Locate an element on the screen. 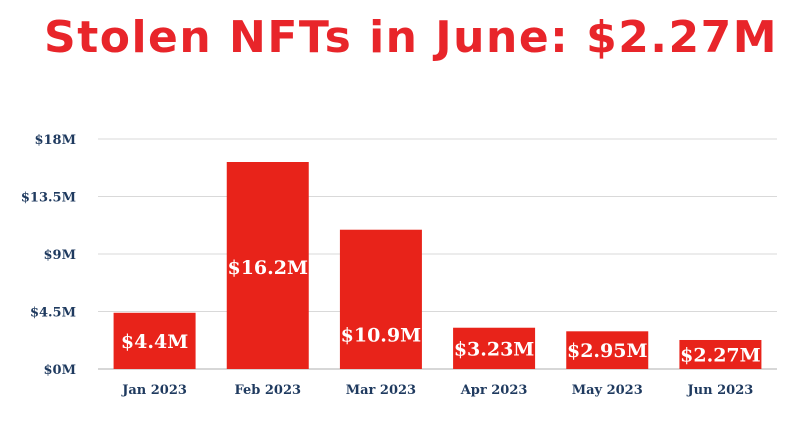  y-tick-label: $13.5M is located at coordinates (48, 198).